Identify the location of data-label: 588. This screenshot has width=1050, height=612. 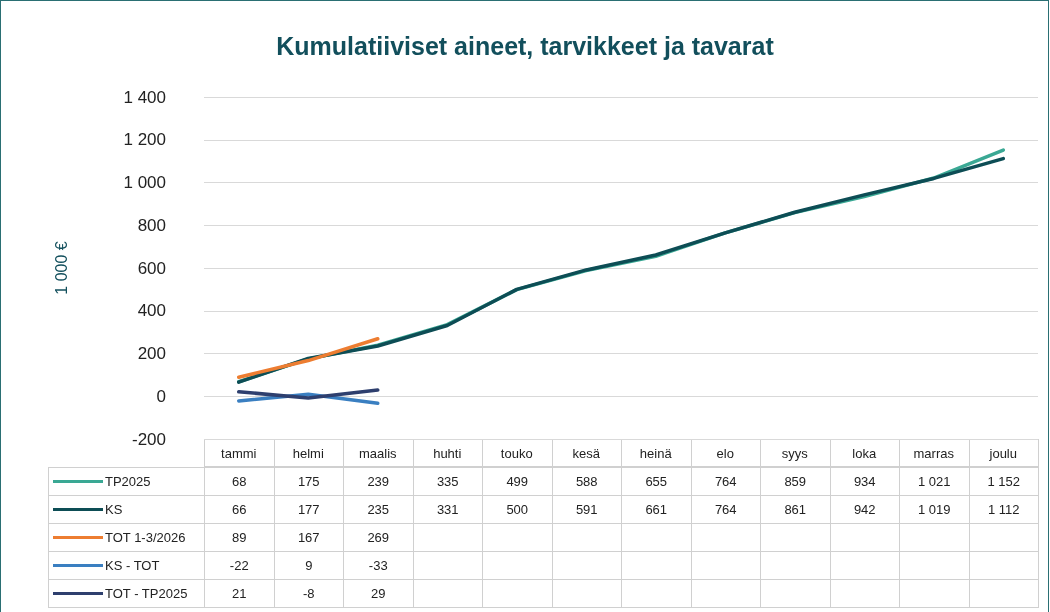
(586, 481).